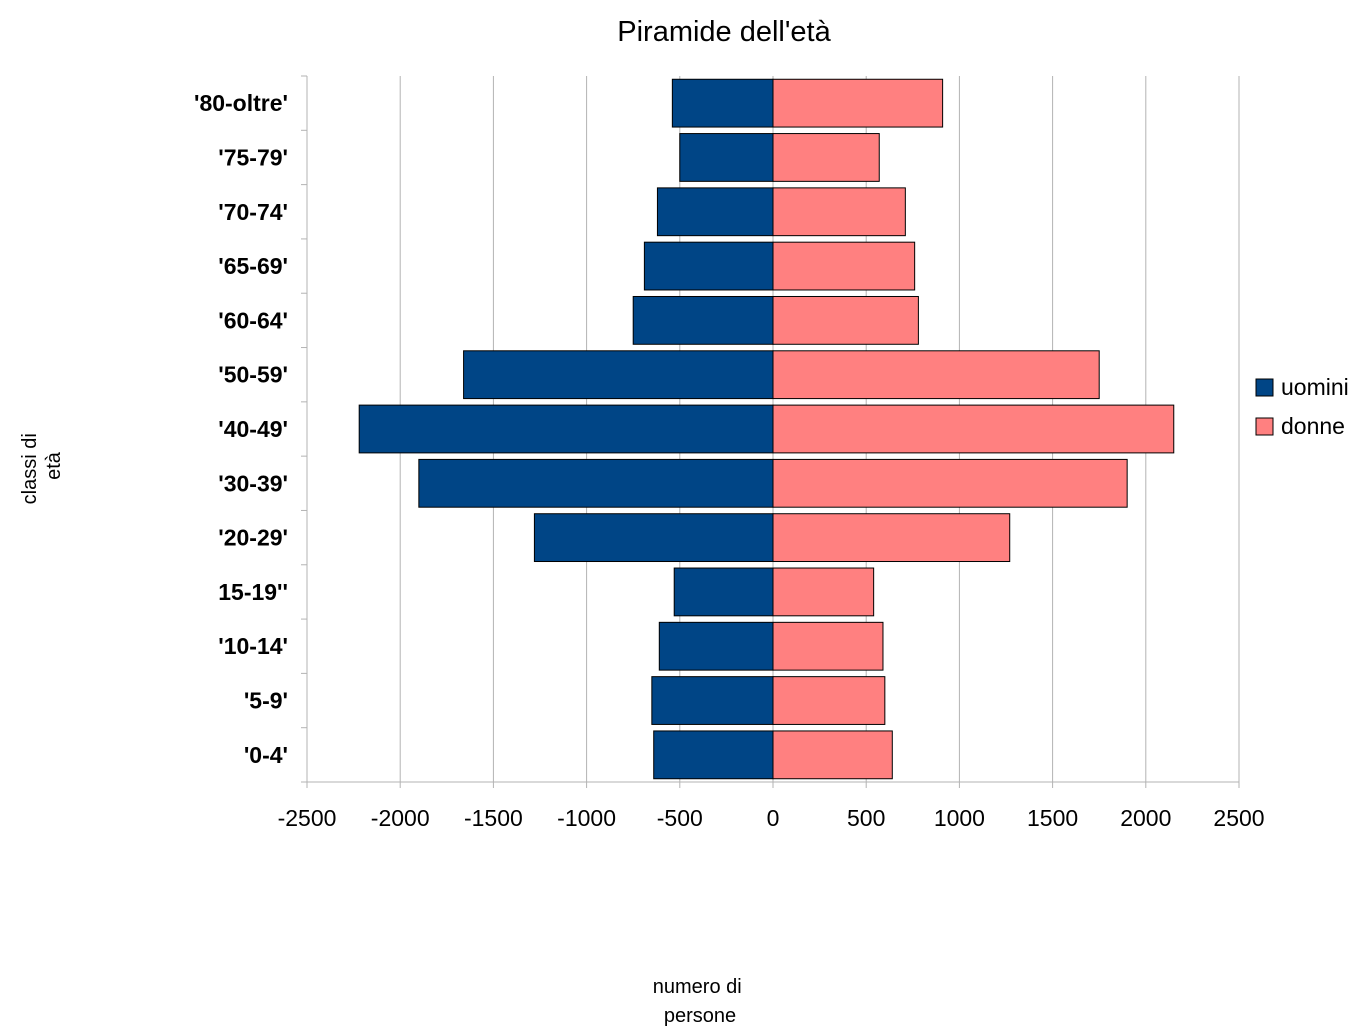 This screenshot has width=1361, height=1030. Describe the element at coordinates (1313, 426) in the screenshot. I see `legend-label-donne: donne` at that location.